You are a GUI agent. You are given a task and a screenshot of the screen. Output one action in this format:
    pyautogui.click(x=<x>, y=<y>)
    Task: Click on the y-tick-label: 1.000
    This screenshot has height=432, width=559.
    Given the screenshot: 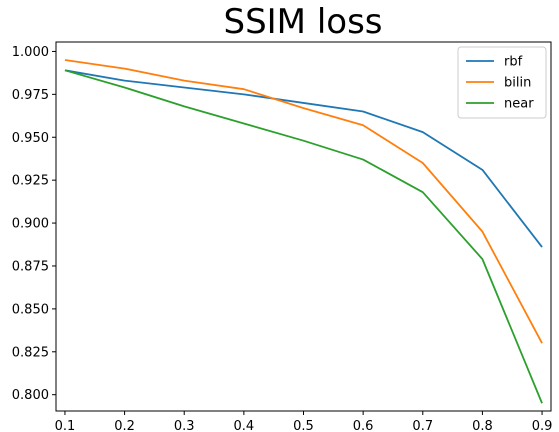 What is the action you would take?
    pyautogui.click(x=30, y=52)
    